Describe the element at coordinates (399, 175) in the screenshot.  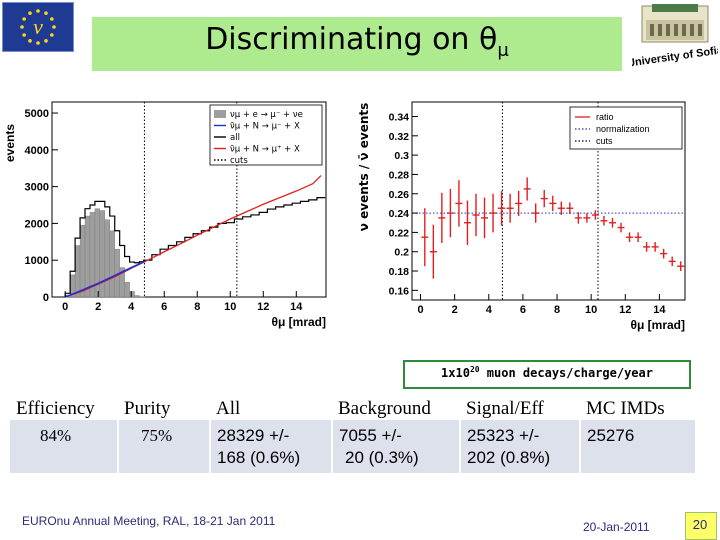
I see `y-tick-label: 0.28` at that location.